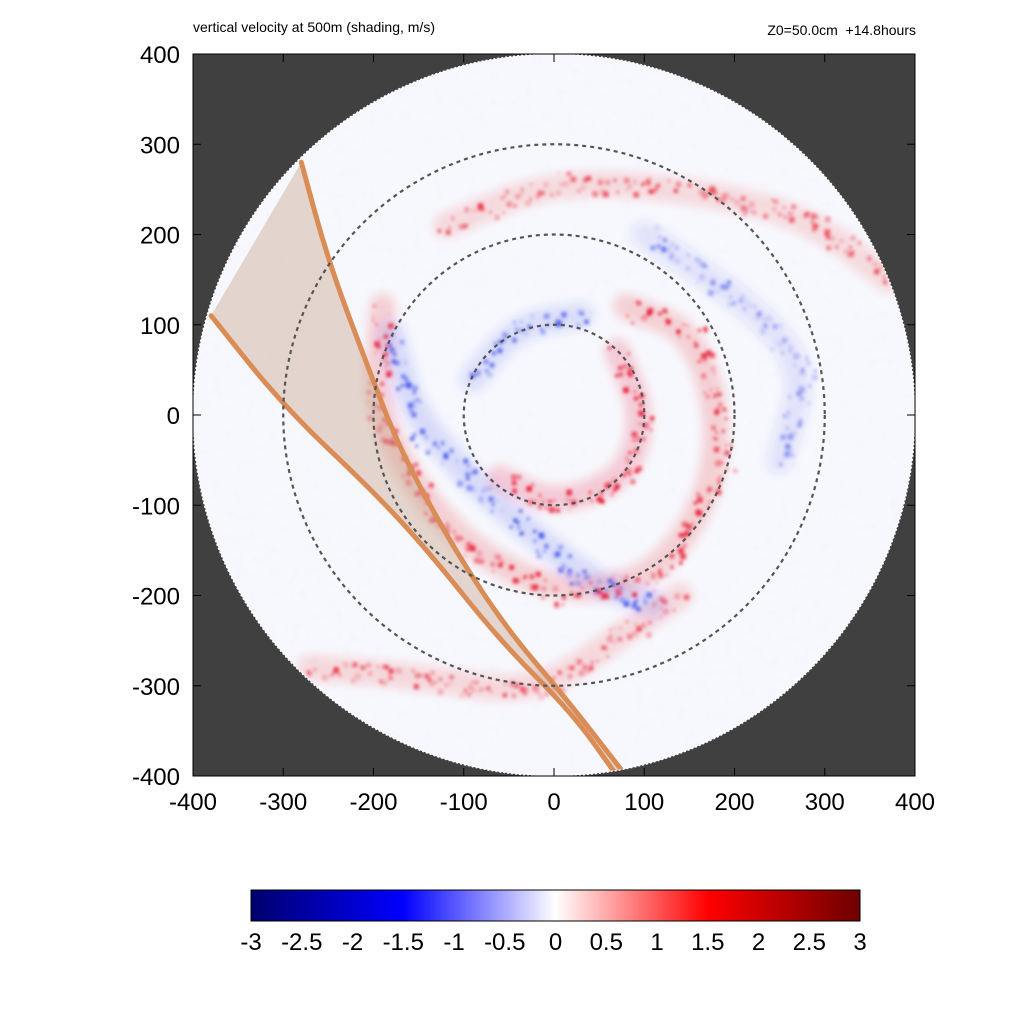 The height and width of the screenshot is (1024, 1024). What do you see at coordinates (504, 942) in the screenshot?
I see `colorbar-tick-label: -0.5` at bounding box center [504, 942].